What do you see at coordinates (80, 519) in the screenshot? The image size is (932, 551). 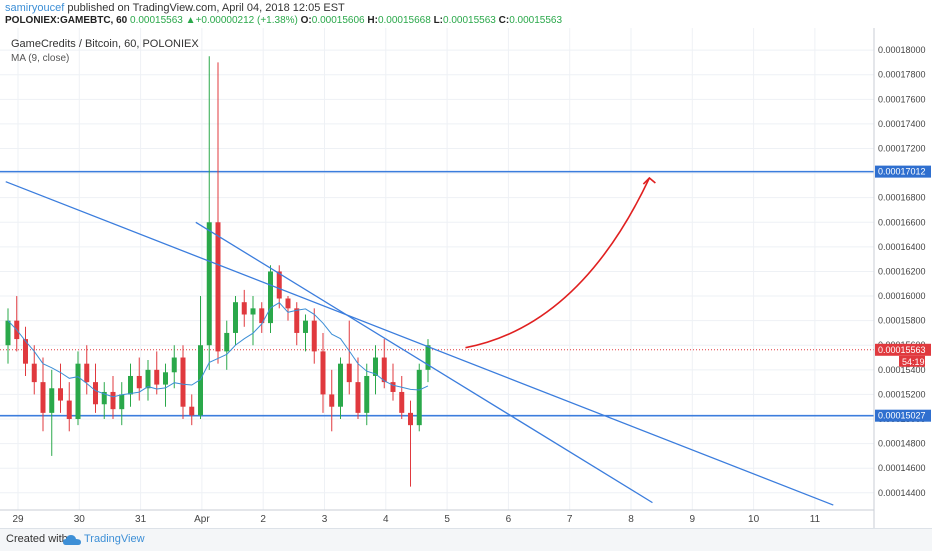 I see `time-tick-label: 30` at bounding box center [80, 519].